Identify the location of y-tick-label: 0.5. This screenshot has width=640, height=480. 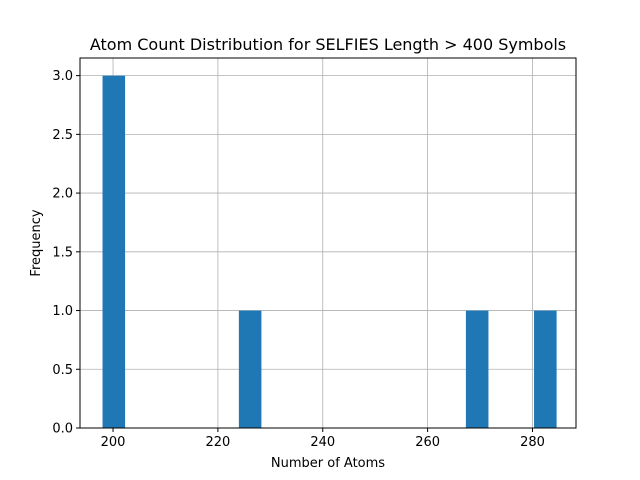
(62, 370).